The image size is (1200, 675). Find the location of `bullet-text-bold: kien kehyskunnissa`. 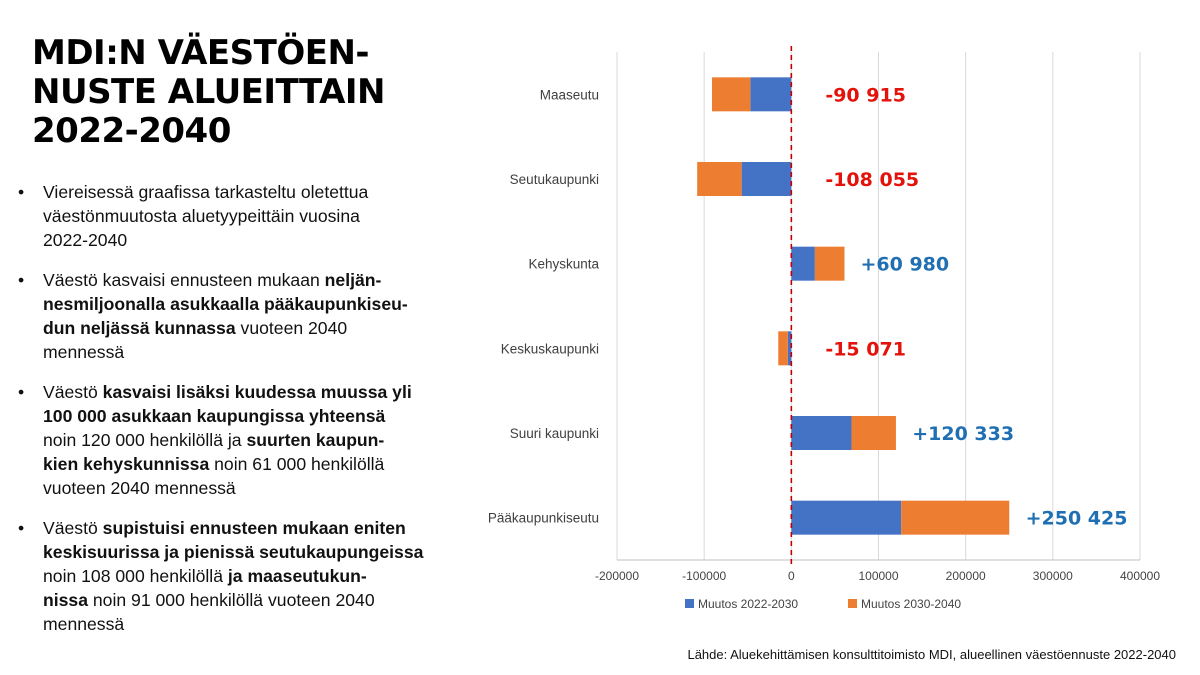

bullet-text-bold: kien kehyskunnissa is located at coordinates (126, 464).